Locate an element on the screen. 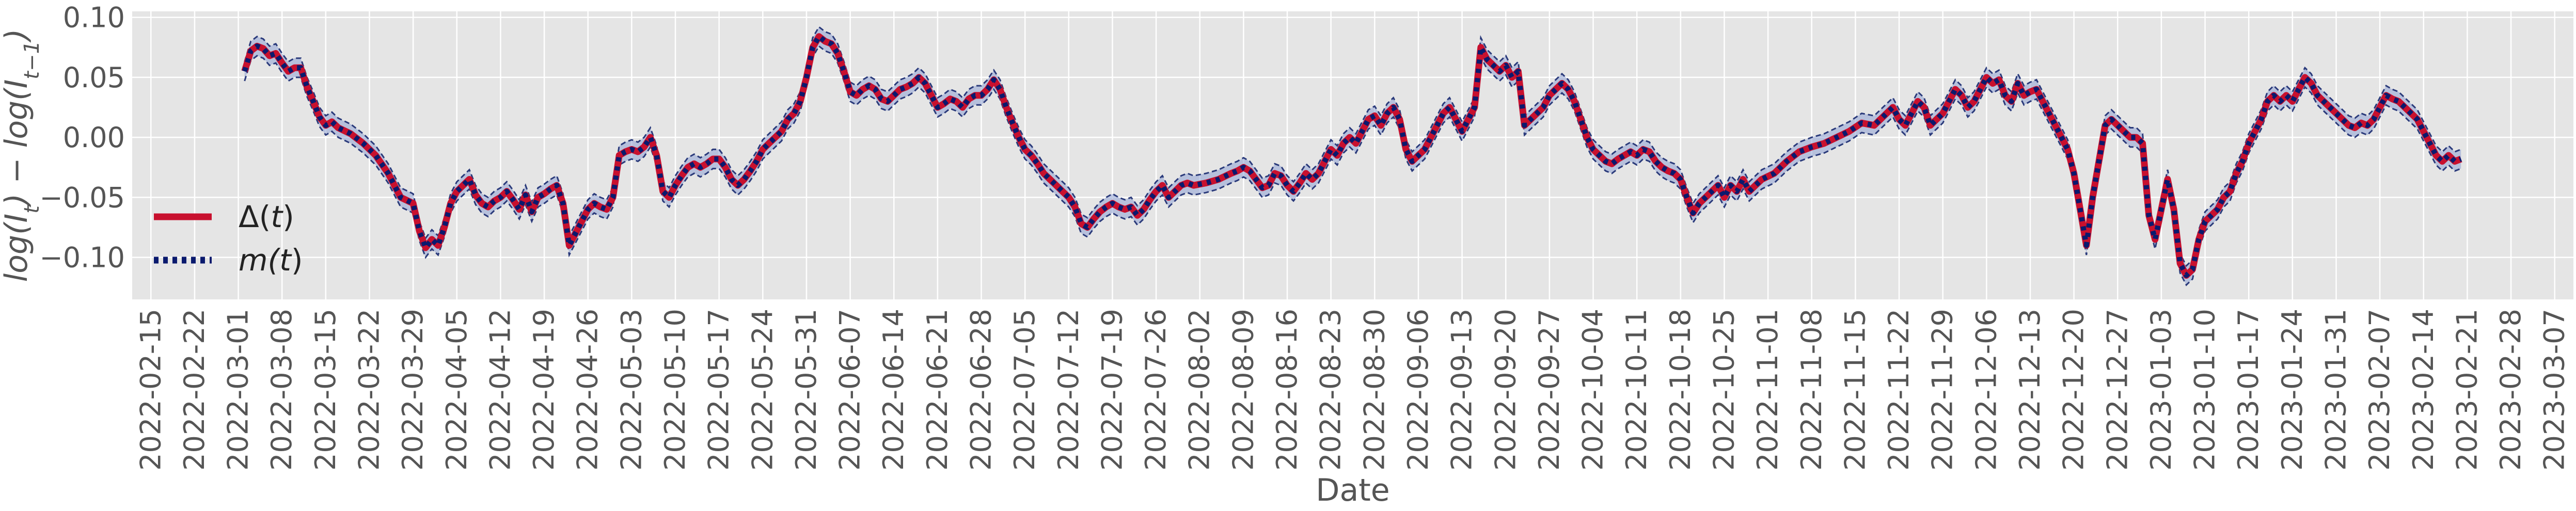 This screenshot has height=511, width=2576. x-tick-label: 2022-06-28 is located at coordinates (982, 390).